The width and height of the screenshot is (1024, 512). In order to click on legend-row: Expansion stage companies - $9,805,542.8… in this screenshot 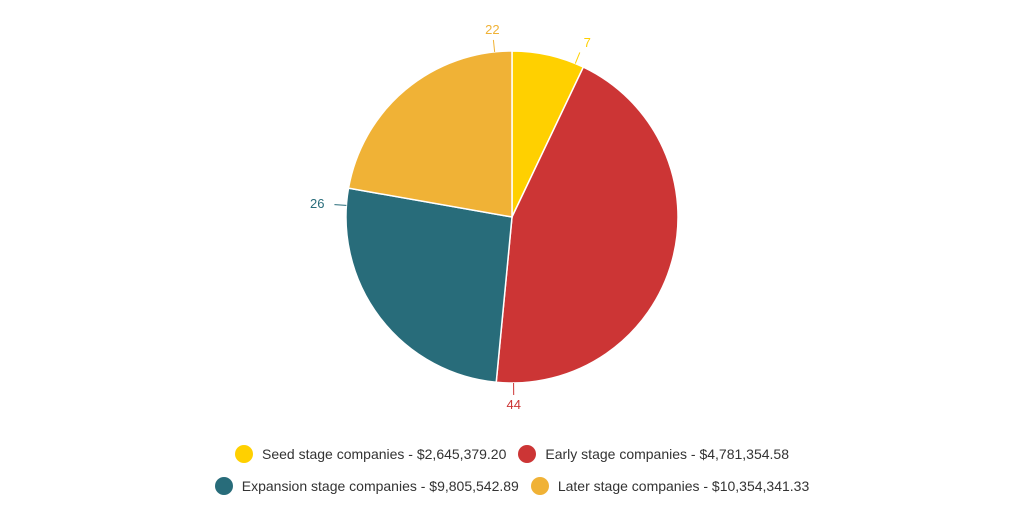, I will do `click(512, 486)`.